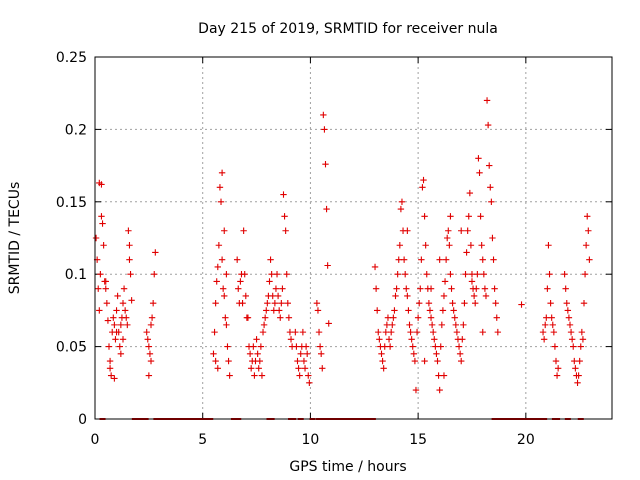 This screenshot has height=480, width=640. I want to click on x-tick-label: 20, so click(526, 440).